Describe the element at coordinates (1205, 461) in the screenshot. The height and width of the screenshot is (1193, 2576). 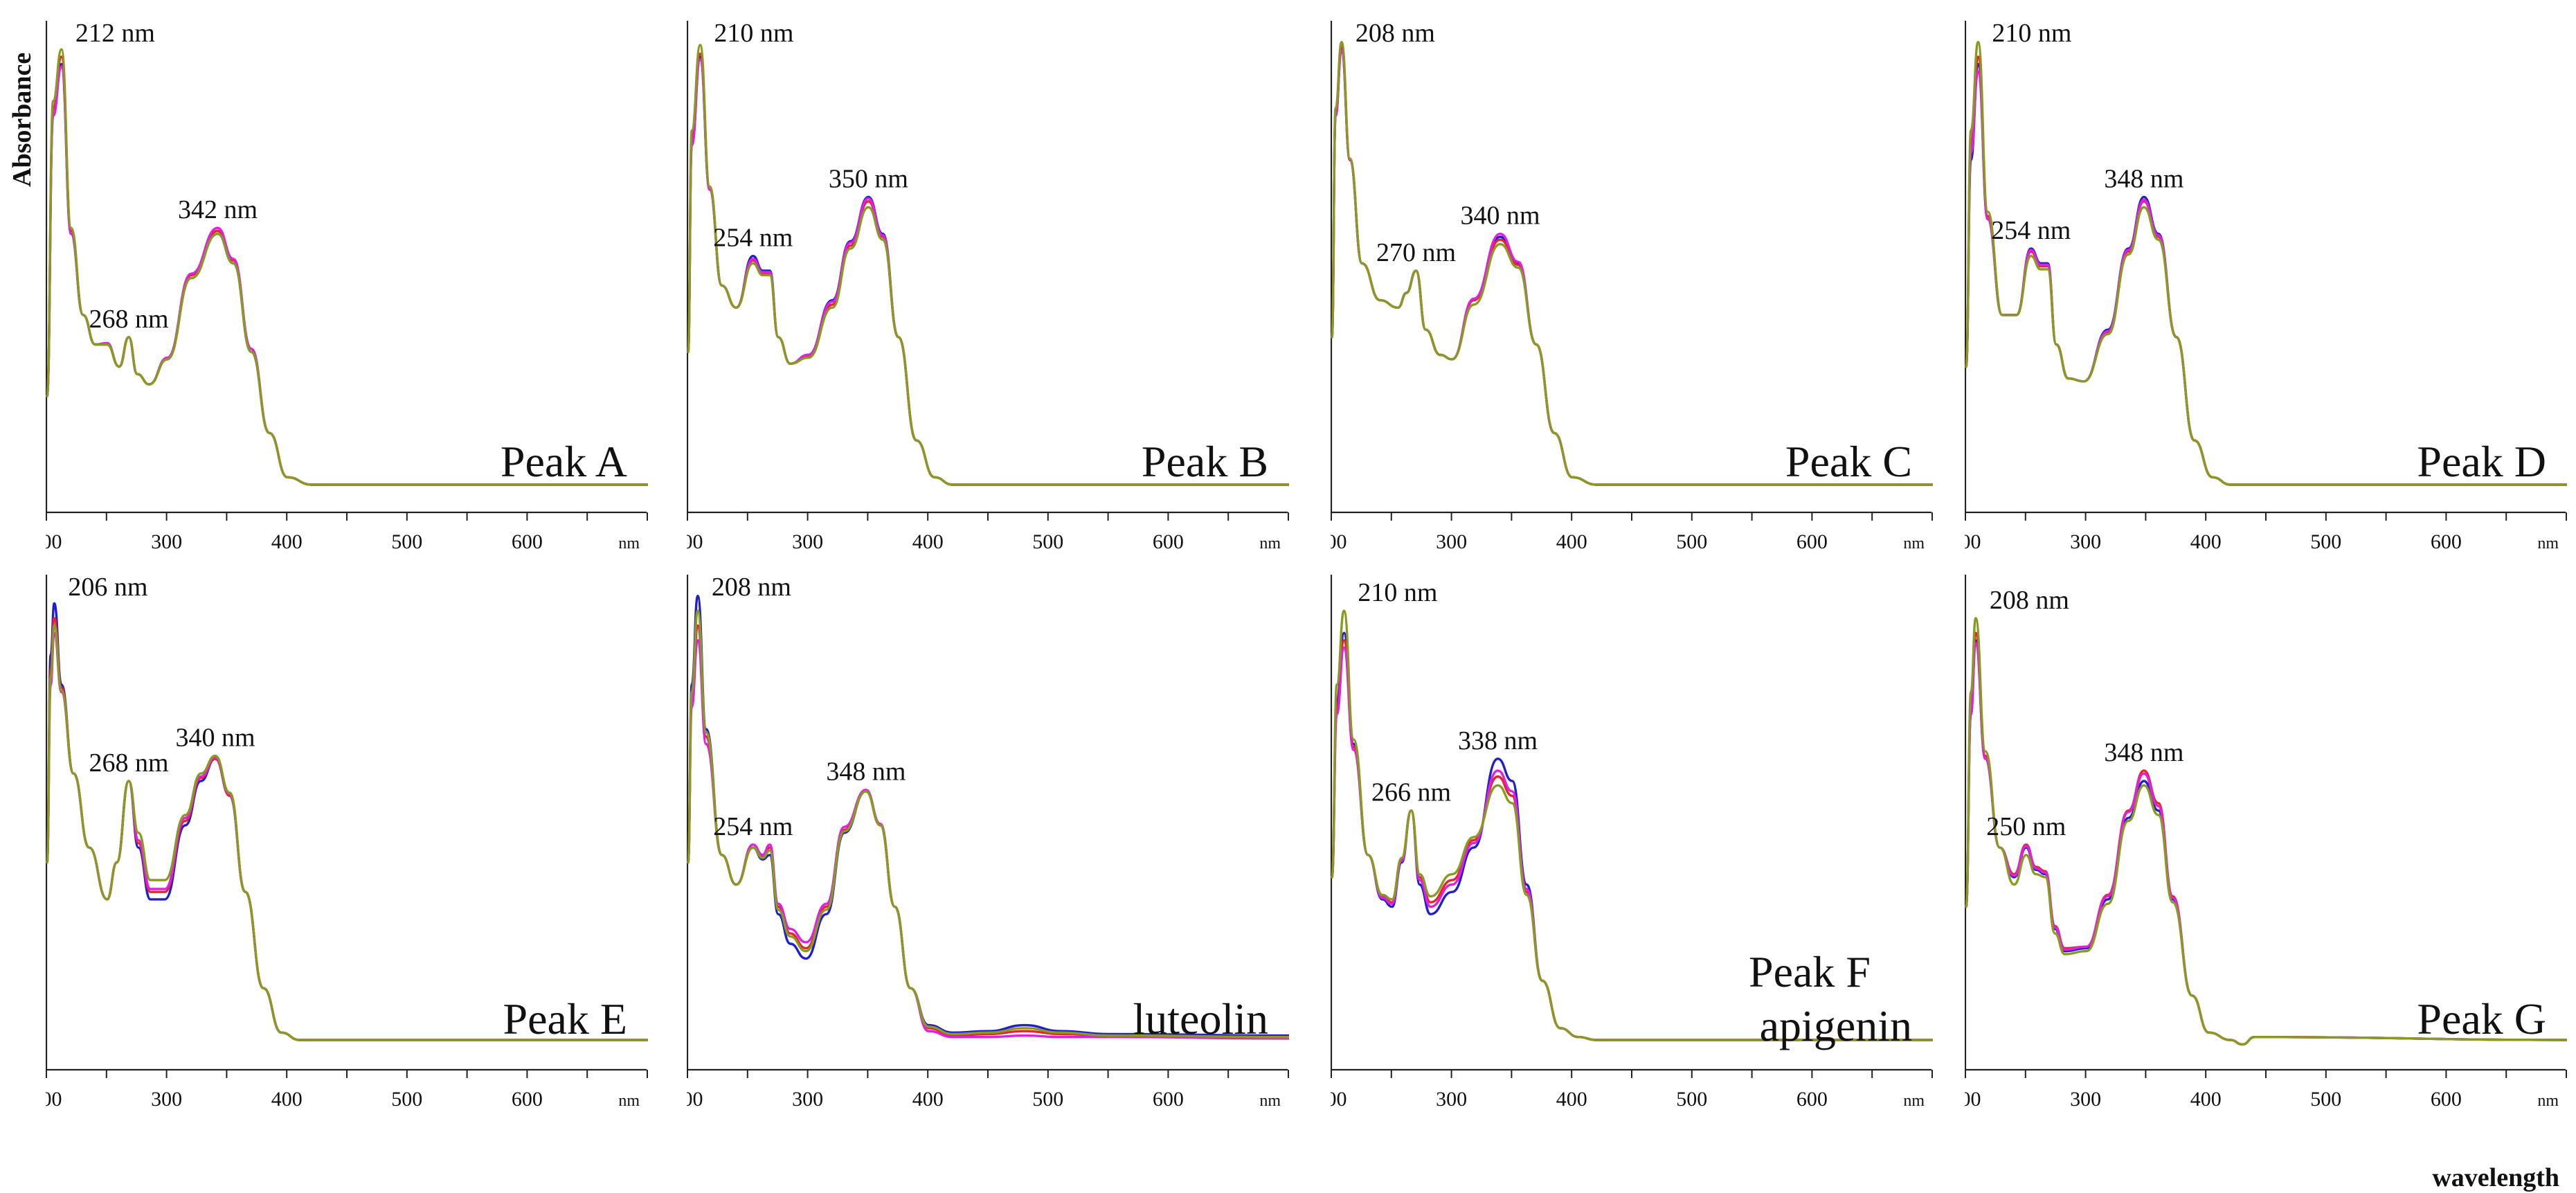
I see `panel-title: Peak B` at that location.